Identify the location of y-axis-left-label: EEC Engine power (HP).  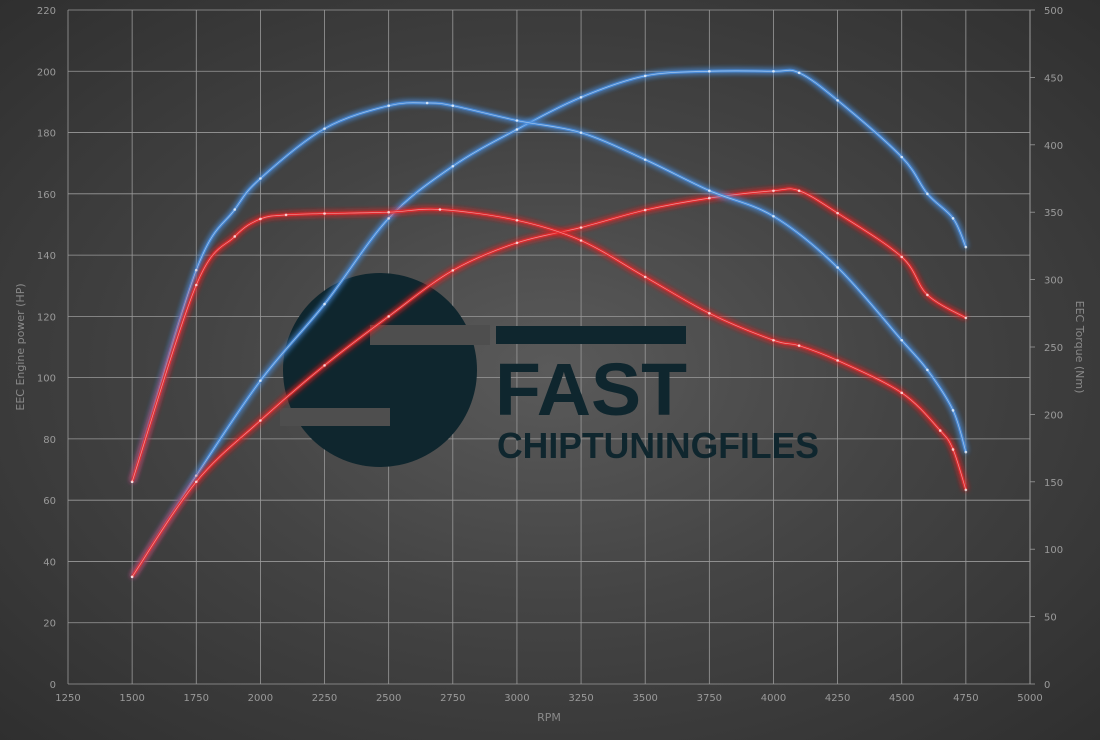
(20, 346).